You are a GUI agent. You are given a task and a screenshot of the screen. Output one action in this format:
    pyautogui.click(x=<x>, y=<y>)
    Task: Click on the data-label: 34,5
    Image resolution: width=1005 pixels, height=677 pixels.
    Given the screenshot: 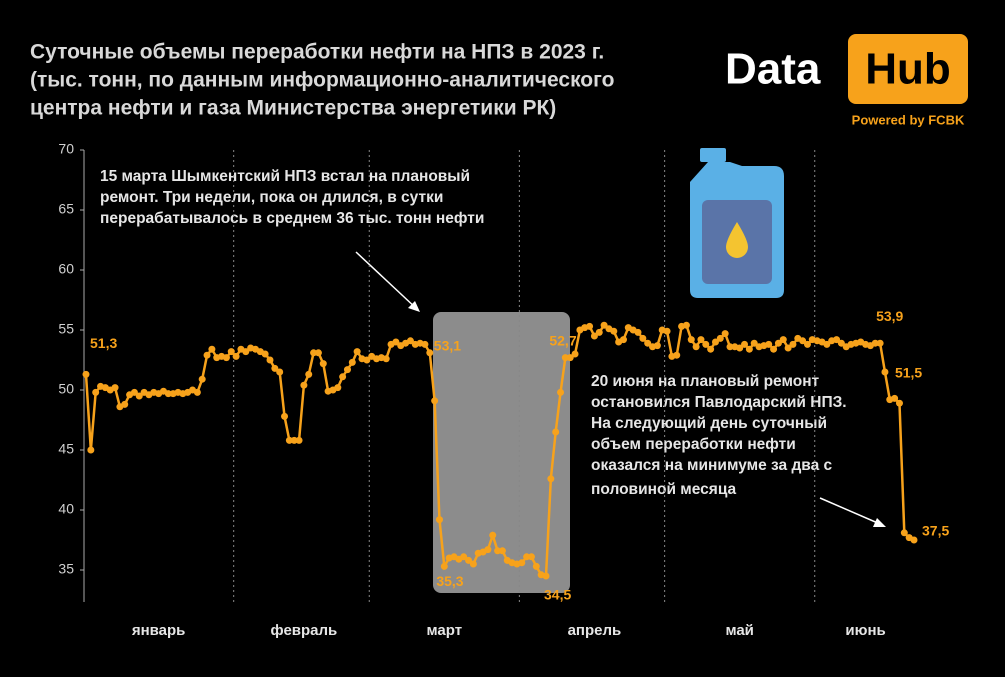 What is the action you would take?
    pyautogui.click(x=557, y=595)
    